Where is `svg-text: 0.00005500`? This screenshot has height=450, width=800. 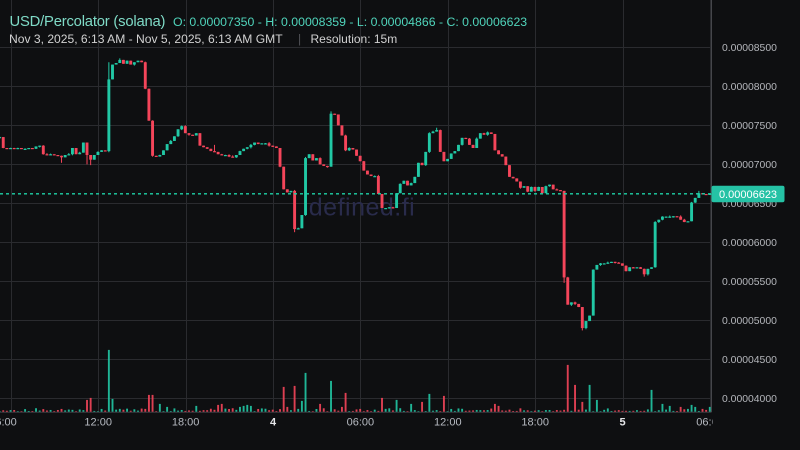
svg-text: 0.00005500 is located at coordinates (749, 282).